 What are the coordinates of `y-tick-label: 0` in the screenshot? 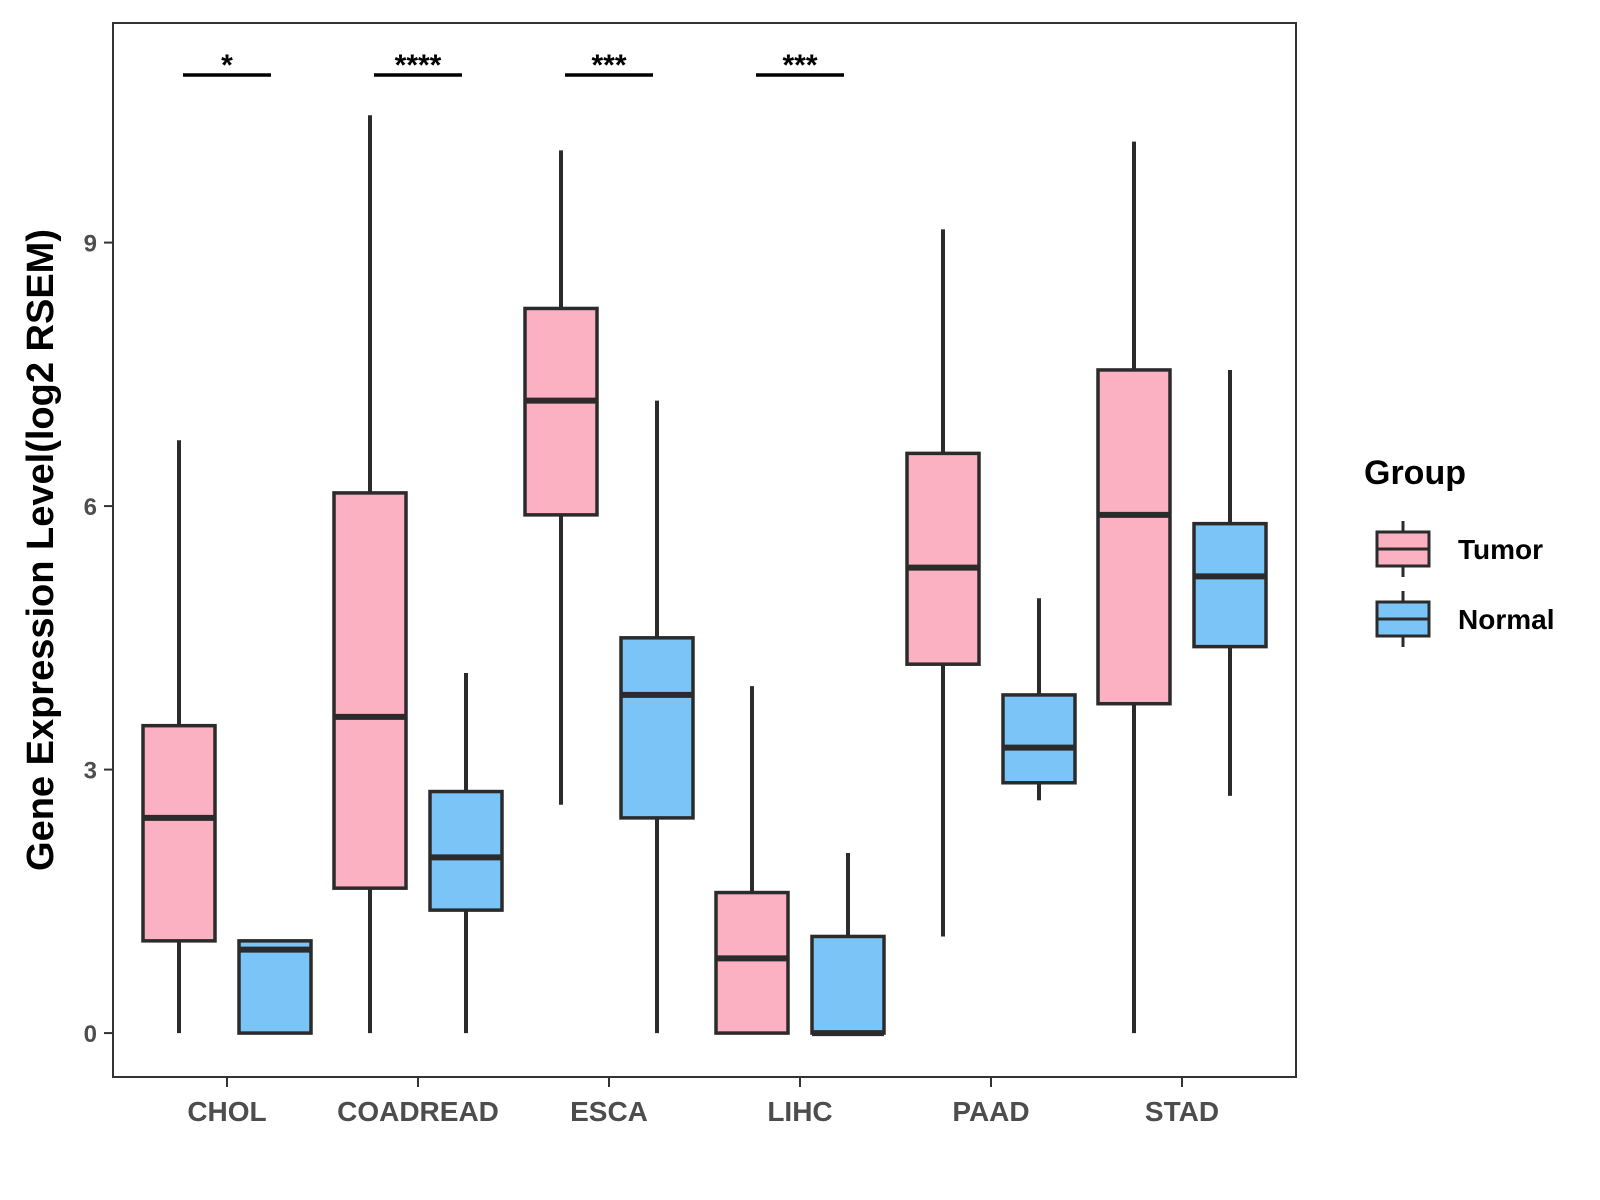 It's located at (90, 1034).